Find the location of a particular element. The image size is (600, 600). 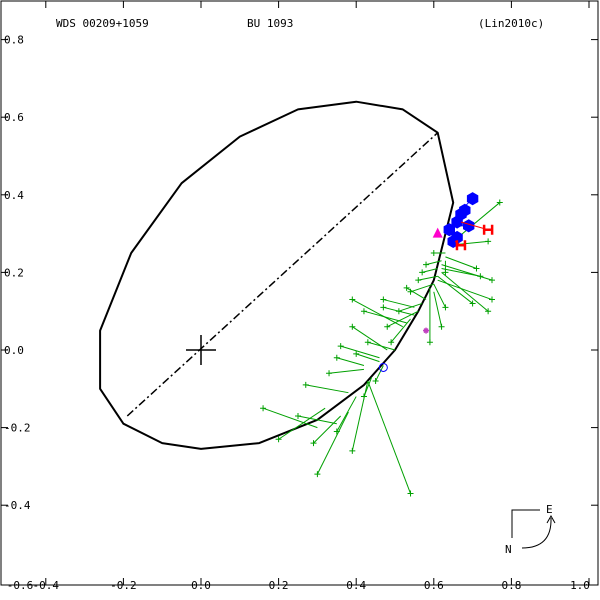

y-tick-label: -0.2 is located at coordinates (17, 428).